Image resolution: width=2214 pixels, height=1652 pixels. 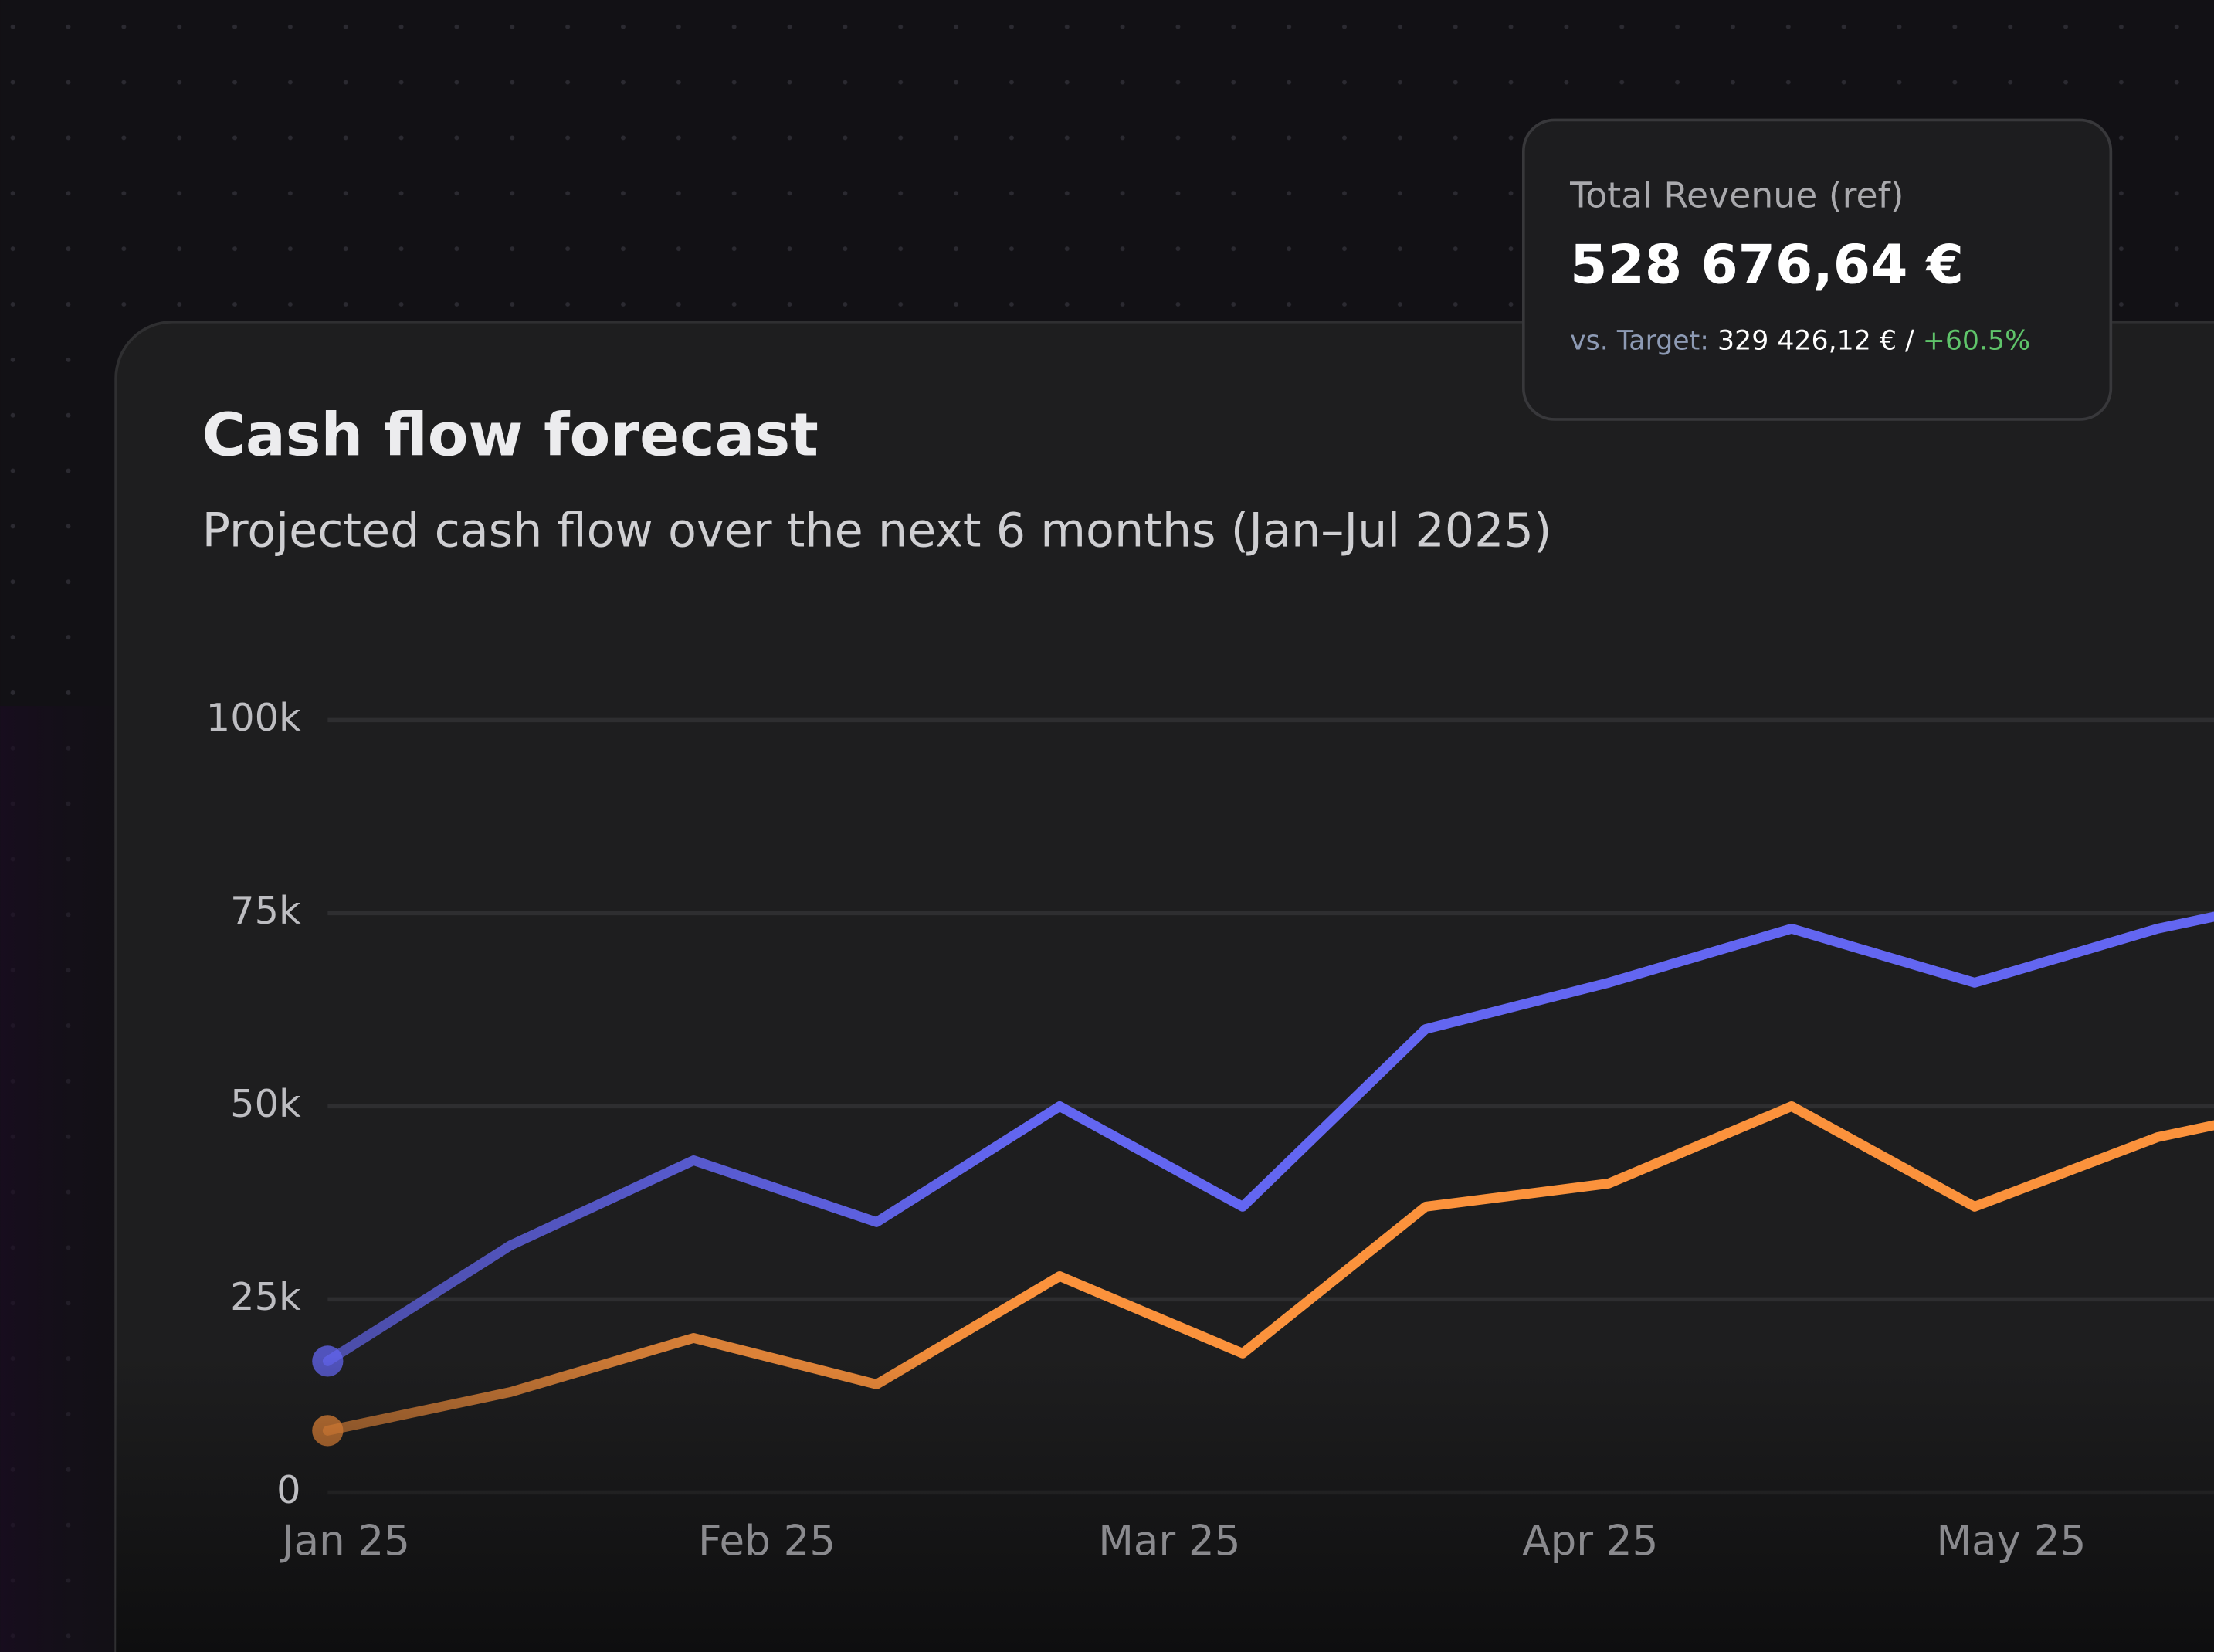 I want to click on target-label: vs. Target:, so click(x=1639, y=340).